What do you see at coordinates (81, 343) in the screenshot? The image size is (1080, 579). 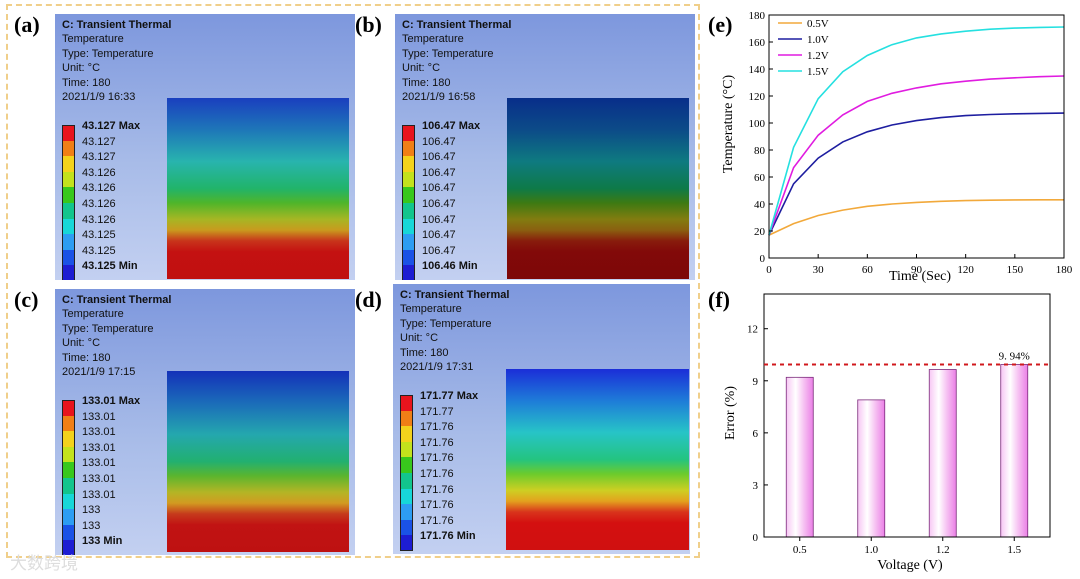 I see `panel-c-line4: Unit: °C` at bounding box center [81, 343].